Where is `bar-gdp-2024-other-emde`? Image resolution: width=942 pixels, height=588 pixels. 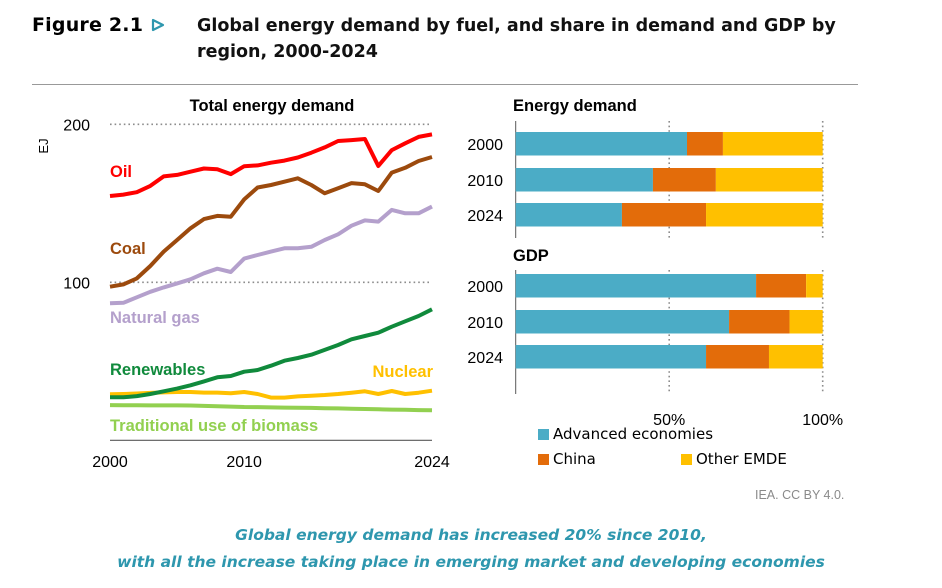 bar-gdp-2024-other-emde is located at coordinates (795, 357).